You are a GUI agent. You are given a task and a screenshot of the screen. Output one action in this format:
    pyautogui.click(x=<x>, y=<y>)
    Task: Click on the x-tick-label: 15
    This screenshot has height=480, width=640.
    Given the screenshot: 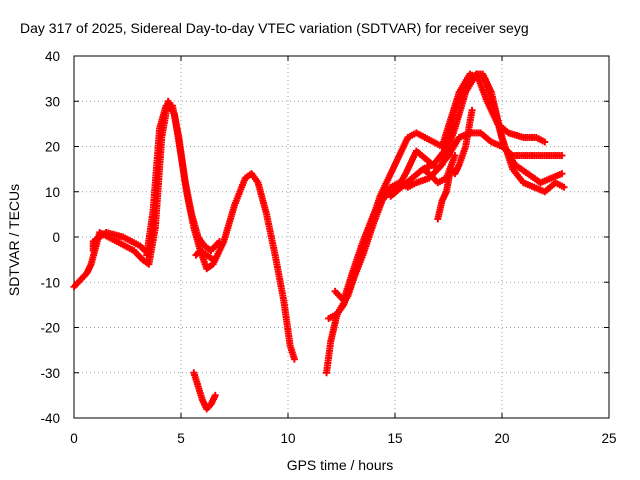 What is the action you would take?
    pyautogui.click(x=394, y=438)
    